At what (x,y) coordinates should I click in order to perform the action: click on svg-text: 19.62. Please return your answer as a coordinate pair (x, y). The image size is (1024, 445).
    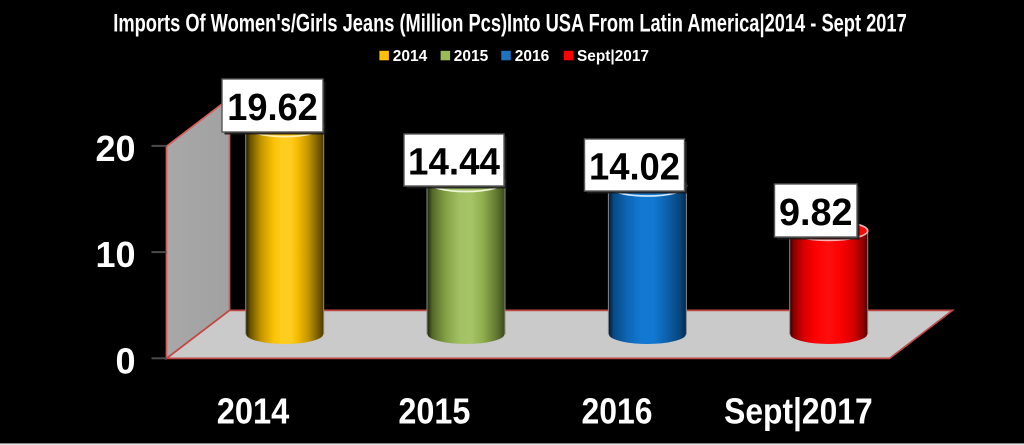
    Looking at the image, I should click on (272, 108).